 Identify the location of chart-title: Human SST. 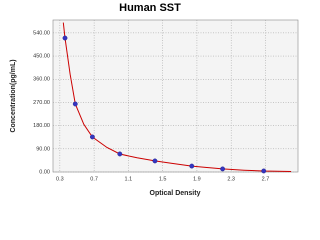
(150, 8).